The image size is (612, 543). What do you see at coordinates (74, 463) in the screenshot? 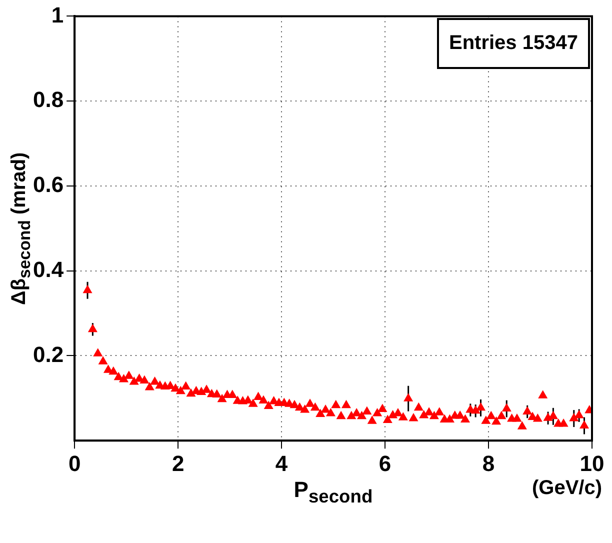
I see `x-tick-label: 0` at bounding box center [74, 463].